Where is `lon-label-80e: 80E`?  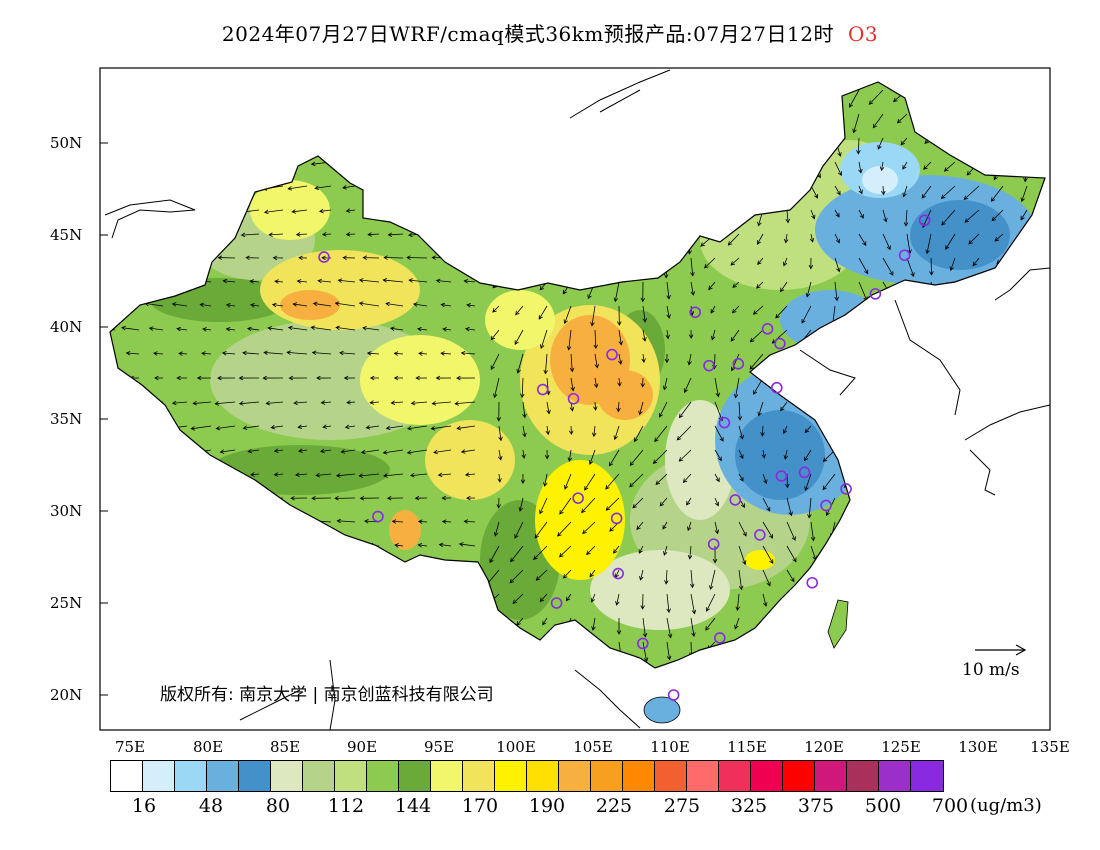 lon-label-80e: 80E is located at coordinates (208, 747).